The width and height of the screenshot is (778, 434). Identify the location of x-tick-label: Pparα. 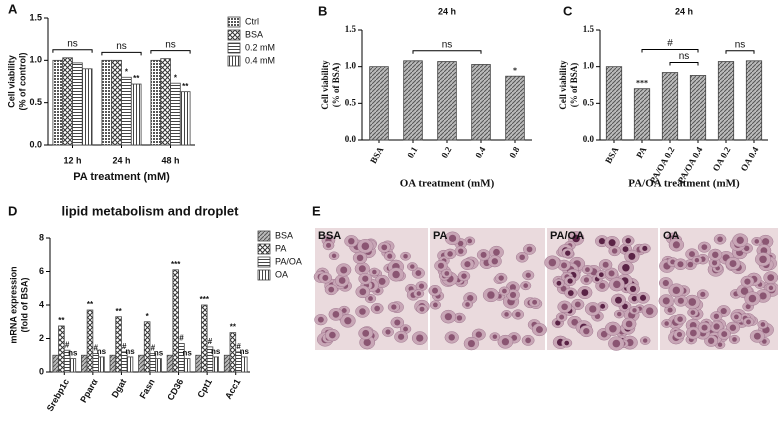
(89, 391).